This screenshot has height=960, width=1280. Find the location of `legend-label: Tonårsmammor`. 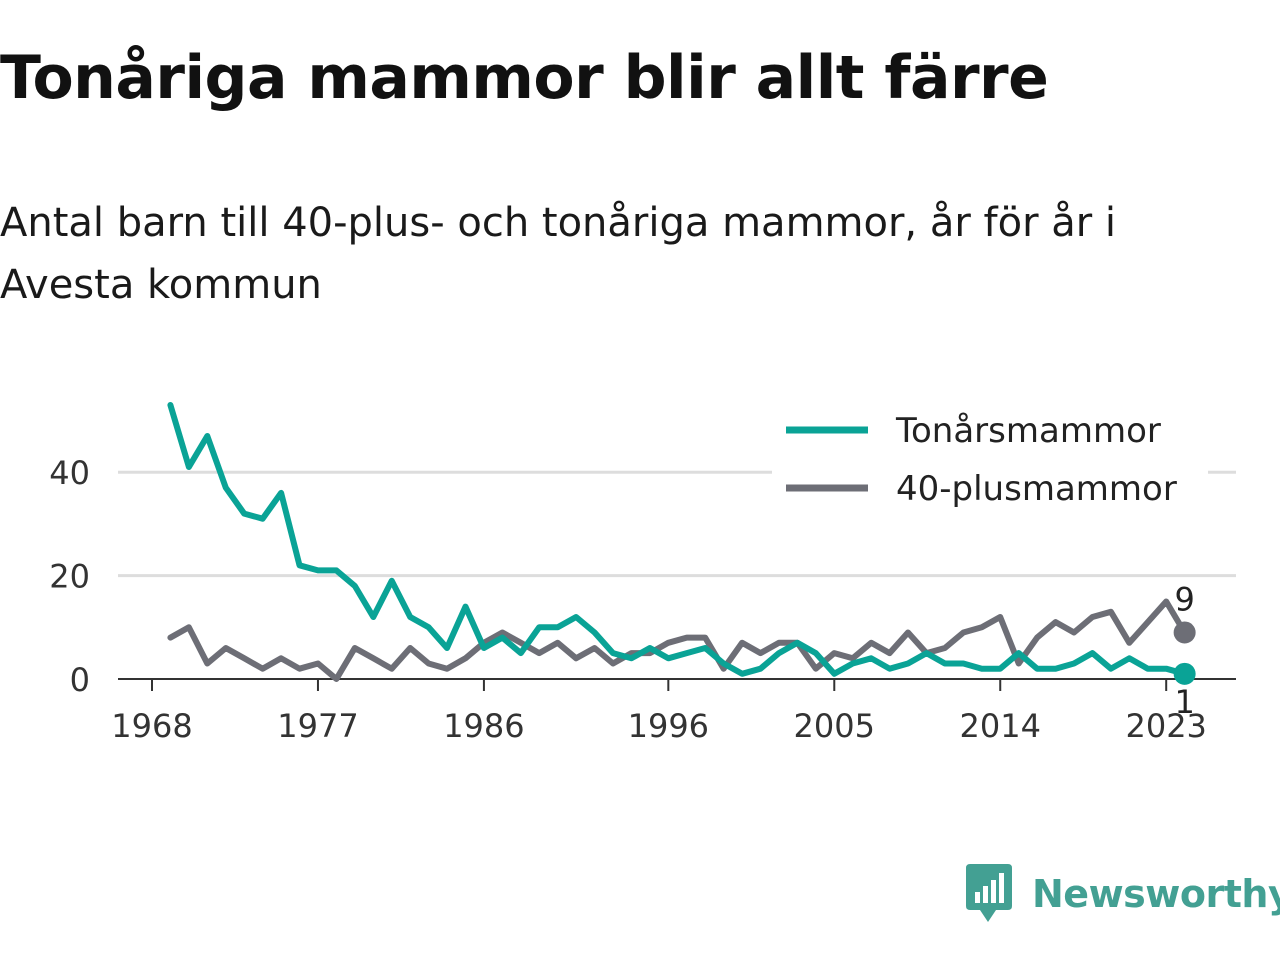

legend-label: Tonårsmammor is located at coordinates (1028, 431).